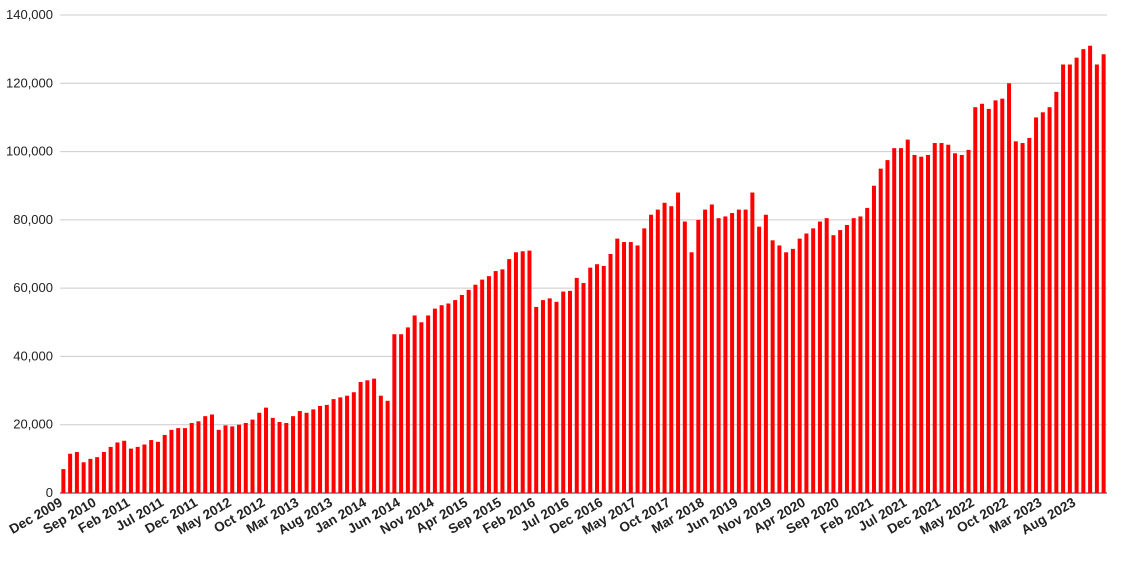 This screenshot has height=565, width=1126. I want to click on y-tick-label: 0, so click(49, 492).